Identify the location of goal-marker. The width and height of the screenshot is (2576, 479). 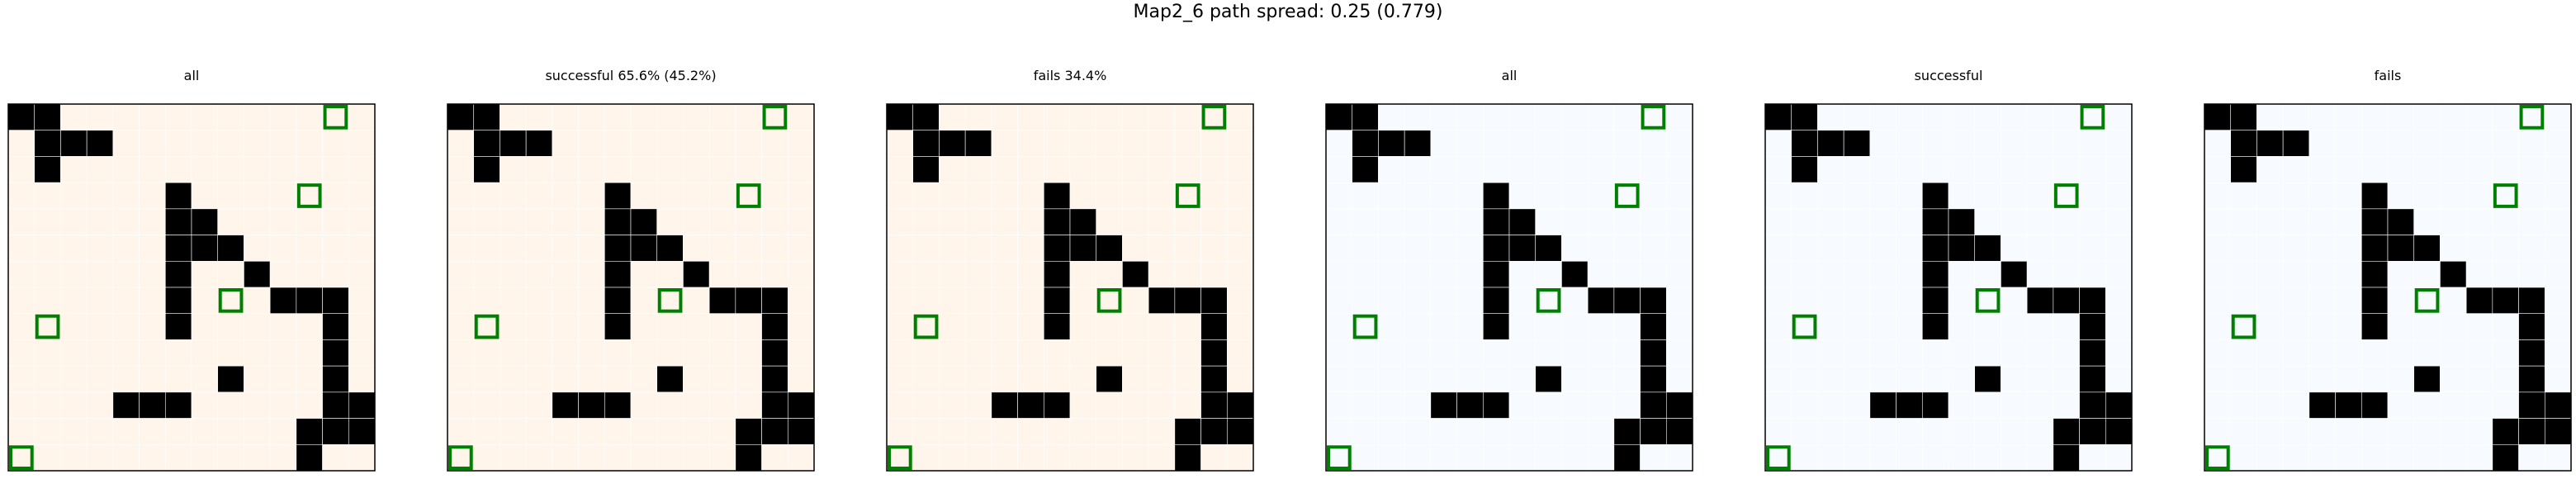
(335, 118).